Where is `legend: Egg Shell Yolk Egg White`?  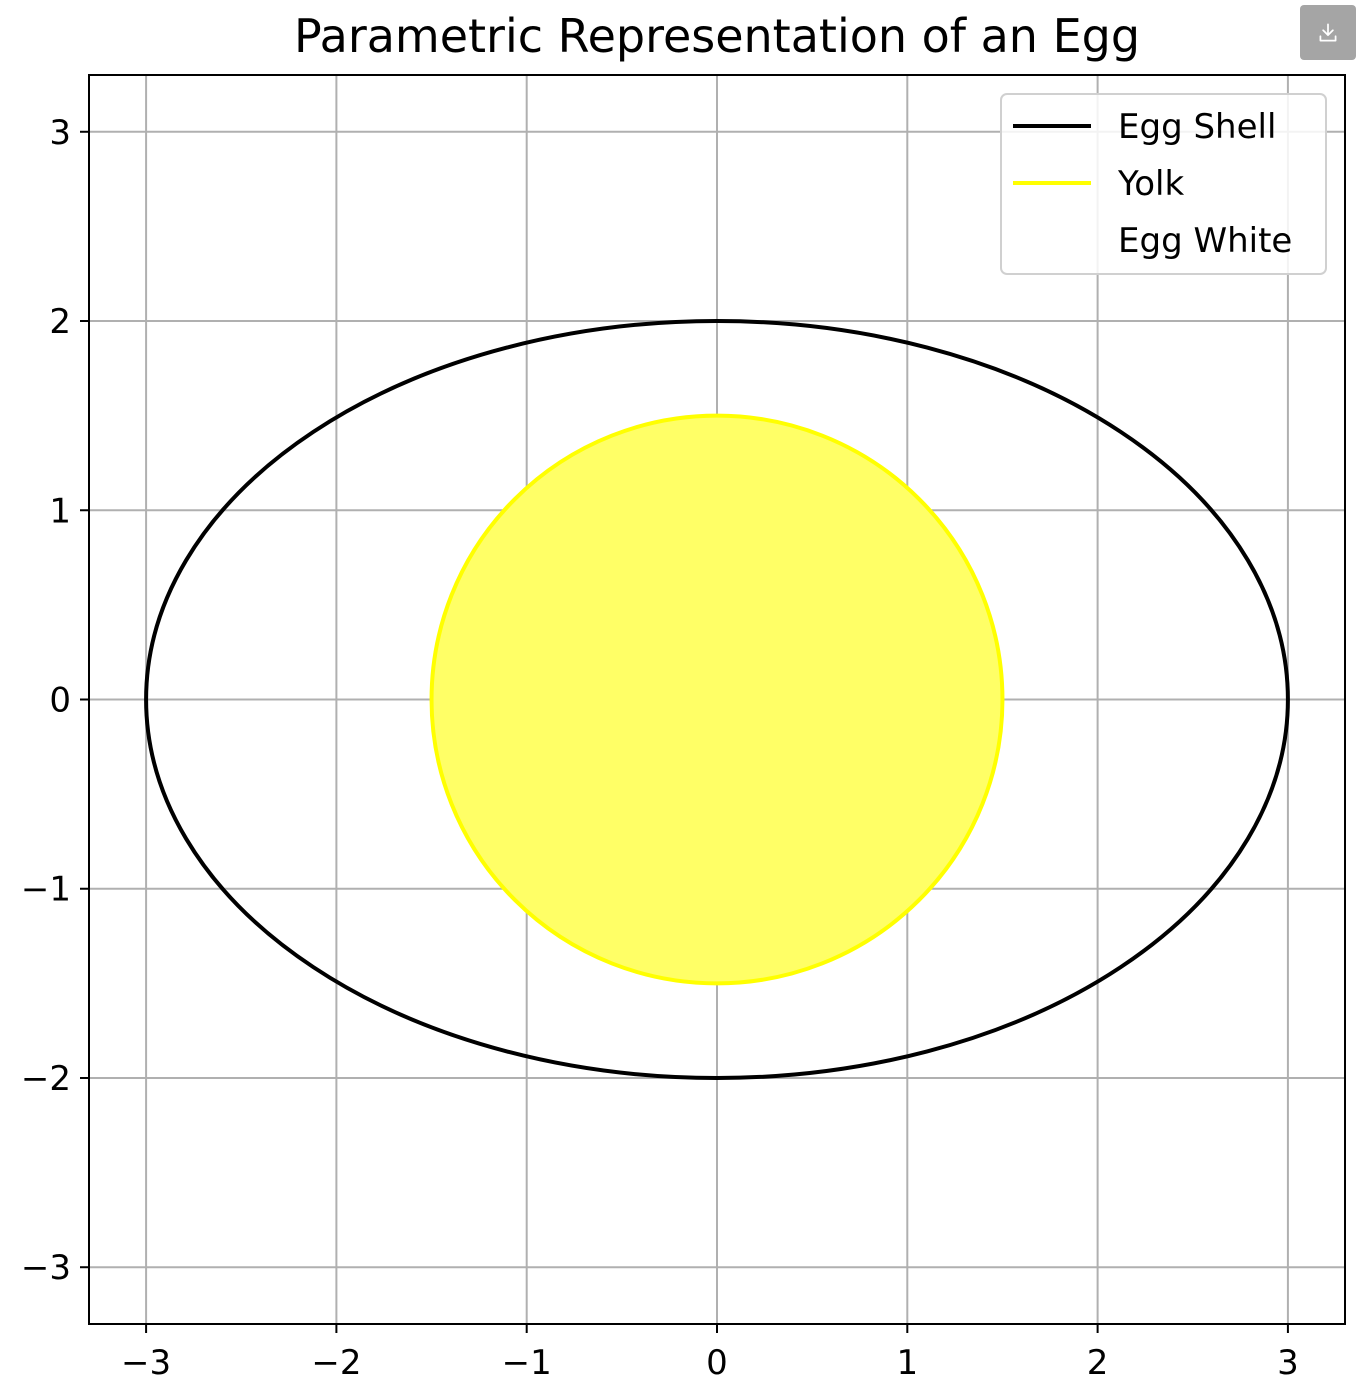 legend: Egg Shell Yolk Egg White is located at coordinates (1163, 184).